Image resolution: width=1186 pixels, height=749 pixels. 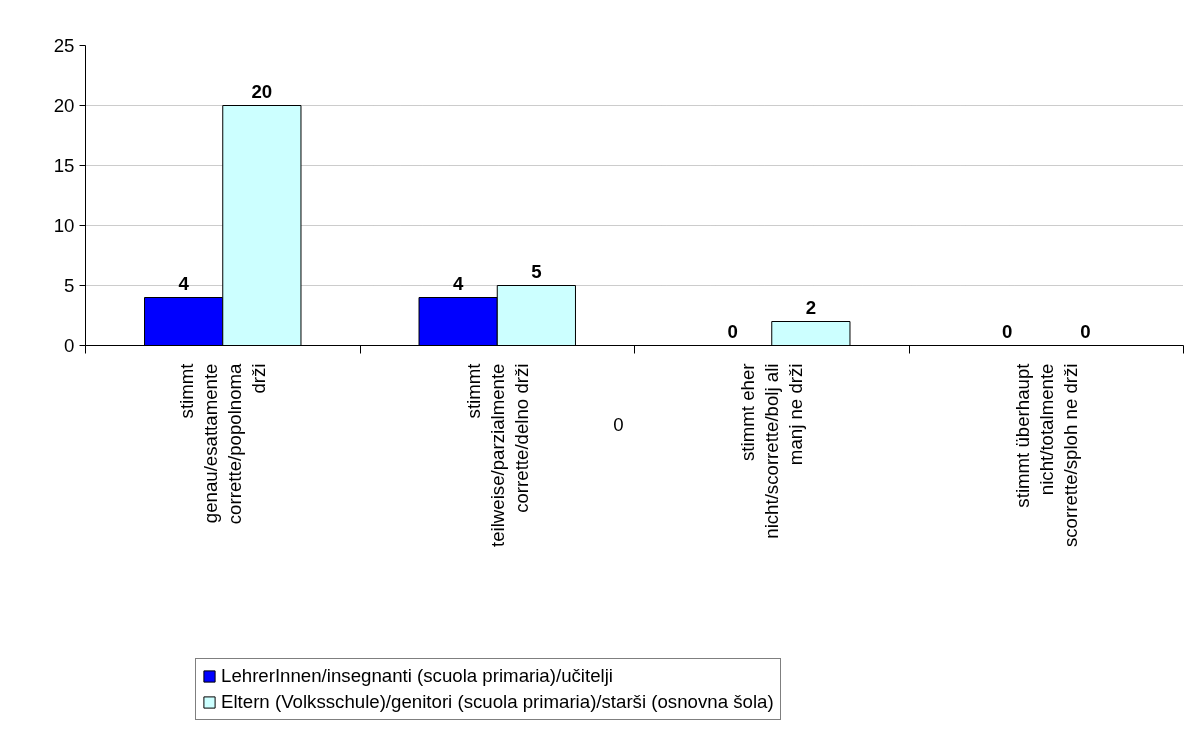 What do you see at coordinates (618, 424) in the screenshot?
I see `text: 0` at bounding box center [618, 424].